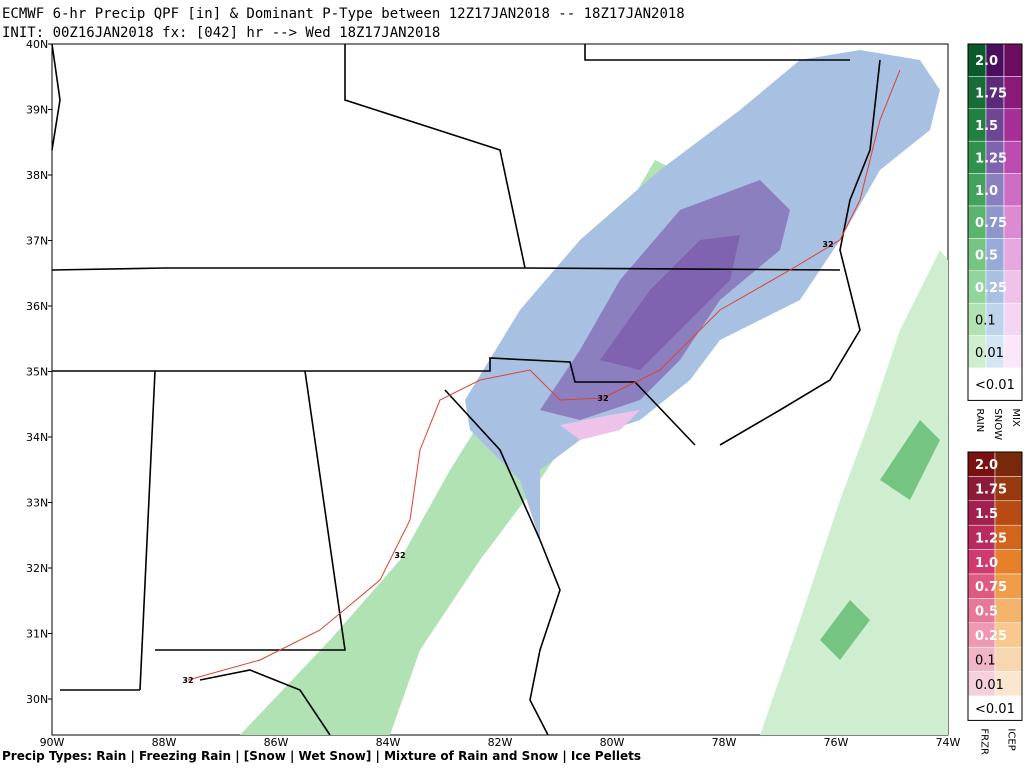 This screenshot has height=768, width=1024. What do you see at coordinates (164, 742) in the screenshot?
I see `lon-label: 88W` at bounding box center [164, 742].